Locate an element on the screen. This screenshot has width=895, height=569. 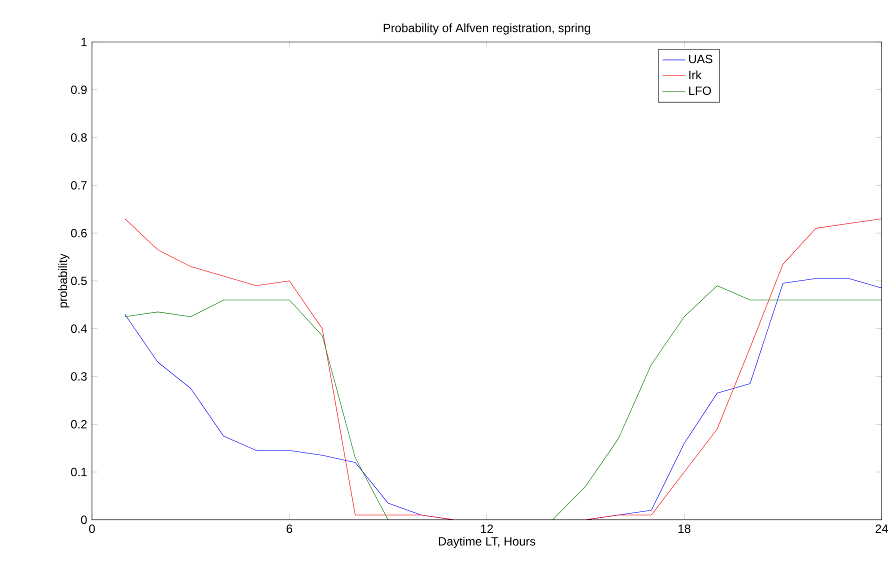
y-tick-label: 0.1 is located at coordinates (79, 472).